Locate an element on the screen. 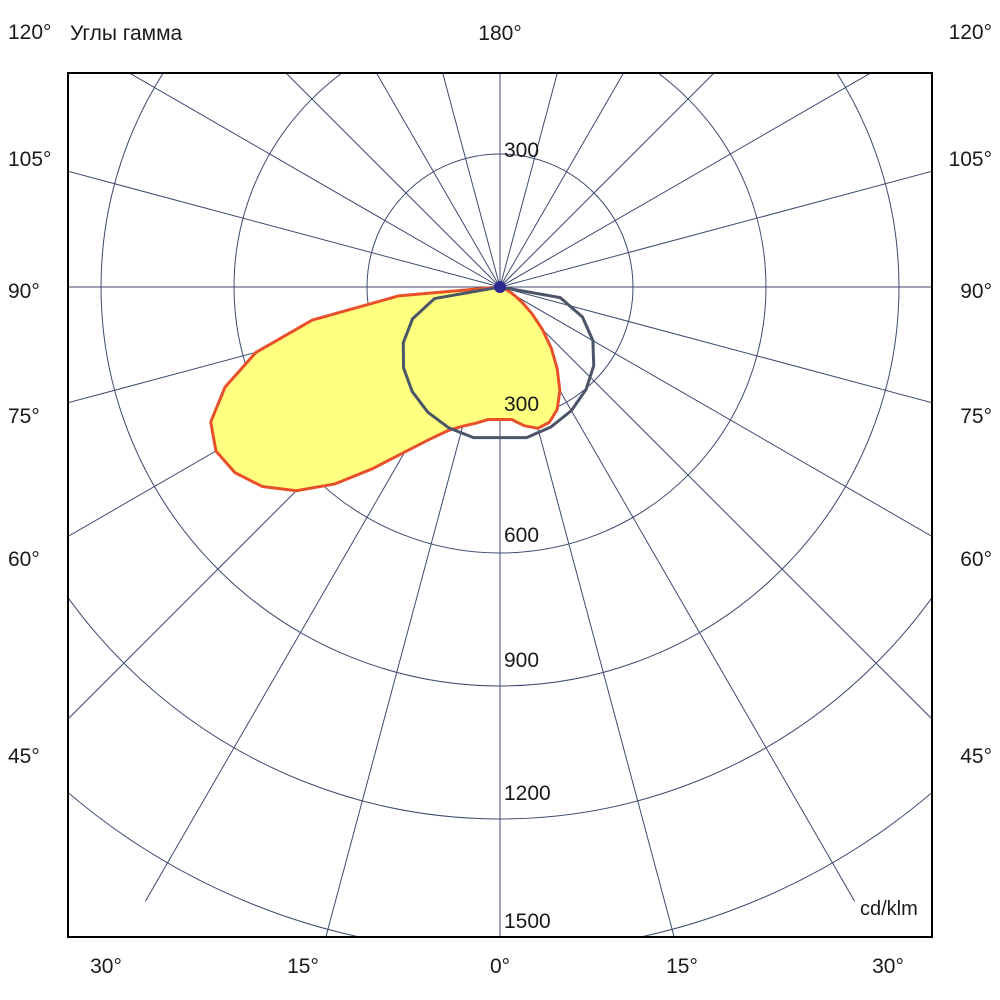 The image size is (1000, 1000). ring-label-1500-5: 1500 is located at coordinates (527, 921).